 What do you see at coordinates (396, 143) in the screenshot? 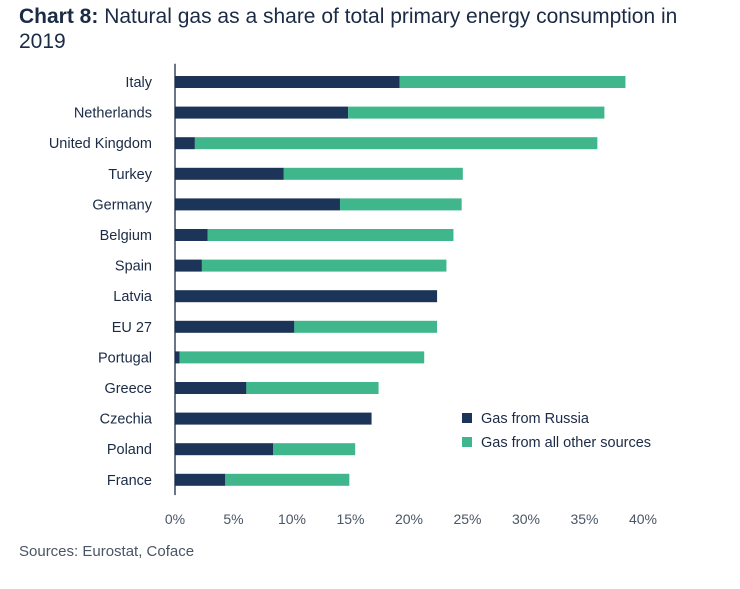
I see `bar-united-kingdom-other` at bounding box center [396, 143].